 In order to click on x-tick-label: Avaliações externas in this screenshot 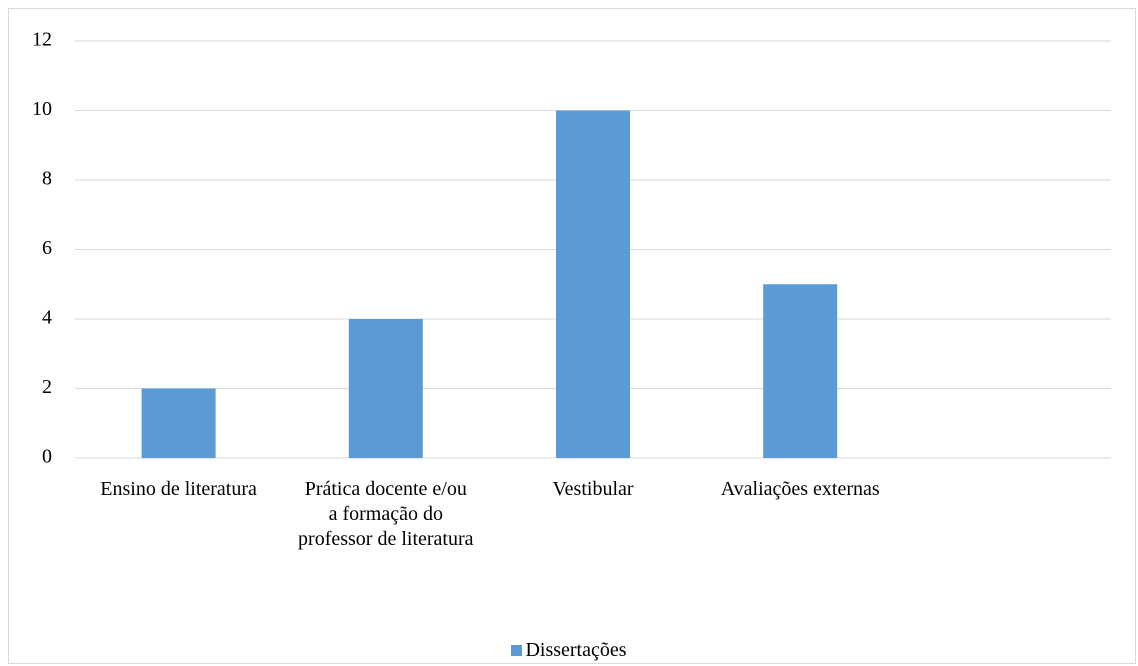, I will do `click(800, 489)`.